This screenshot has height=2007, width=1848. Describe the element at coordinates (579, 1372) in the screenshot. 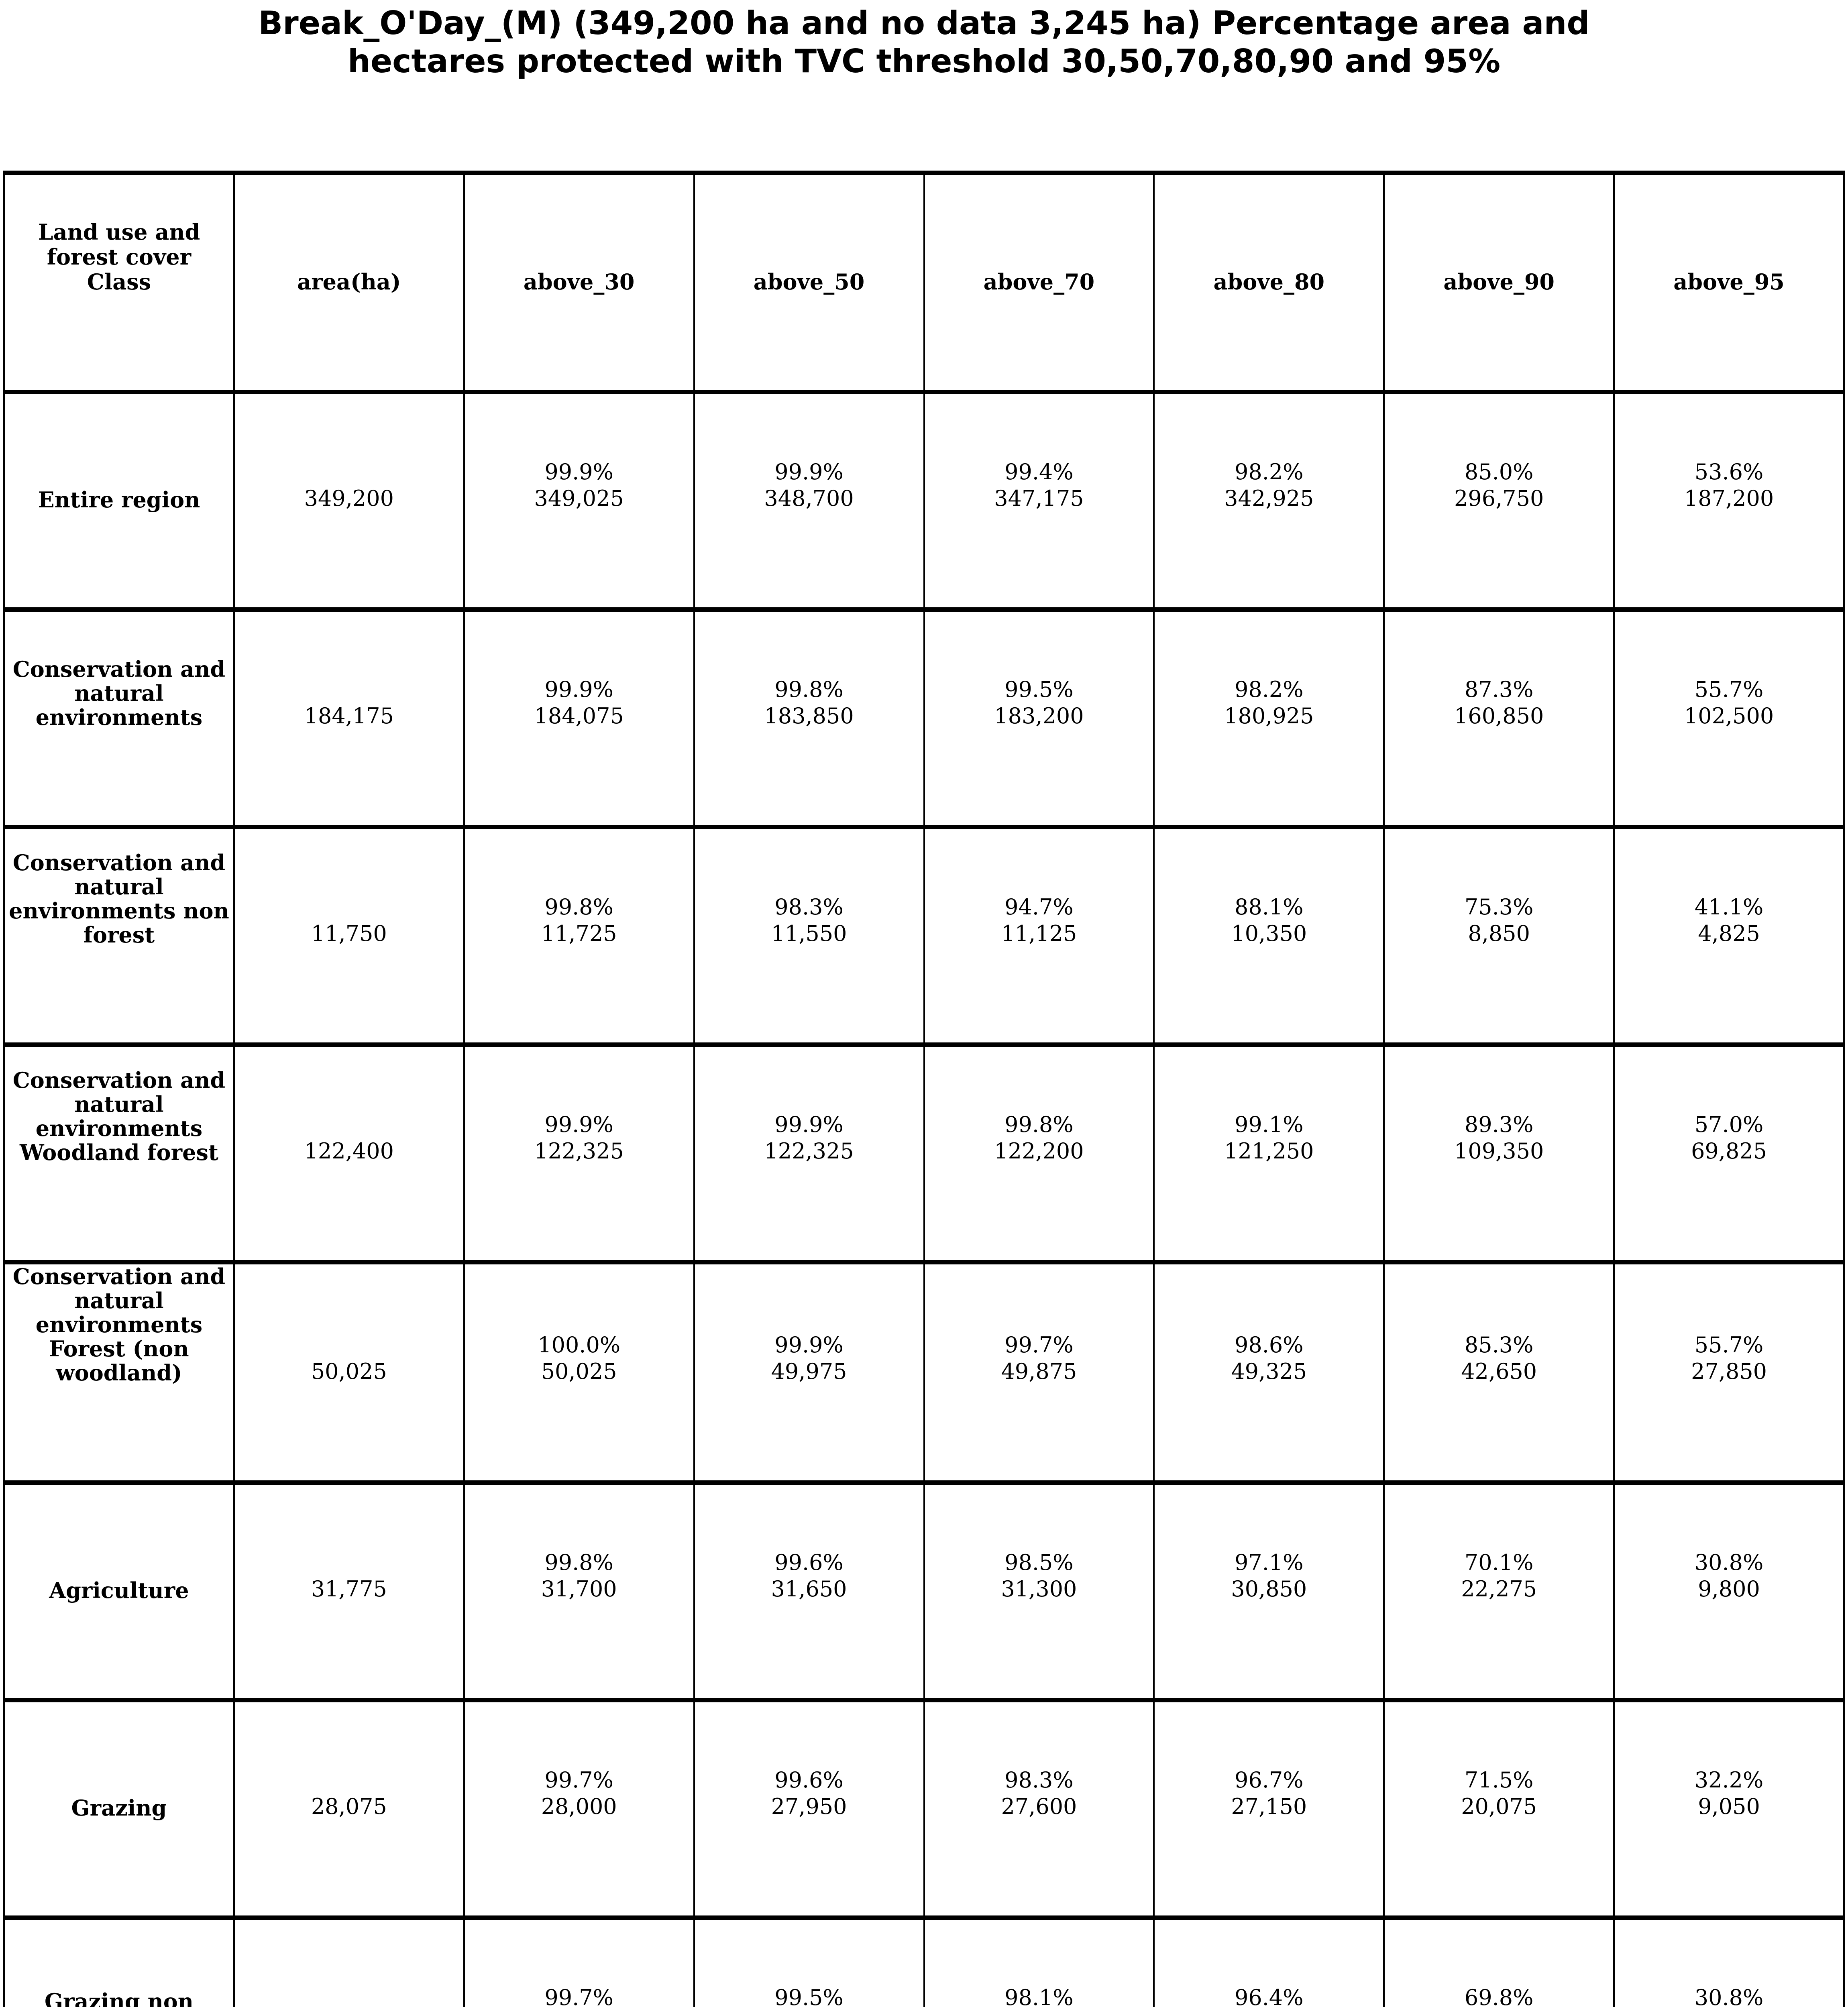

I see `row-threshold-cell: 100.0% 50,025` at that location.